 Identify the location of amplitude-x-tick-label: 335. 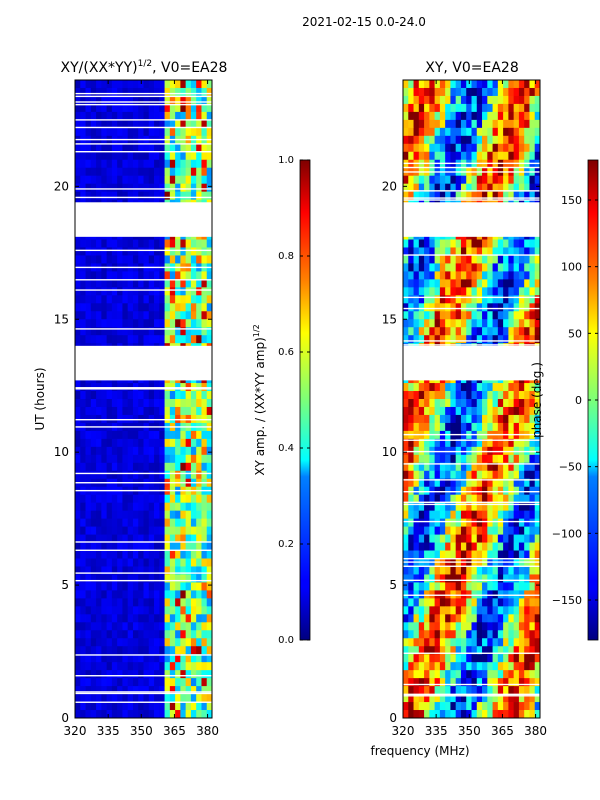
(108, 731).